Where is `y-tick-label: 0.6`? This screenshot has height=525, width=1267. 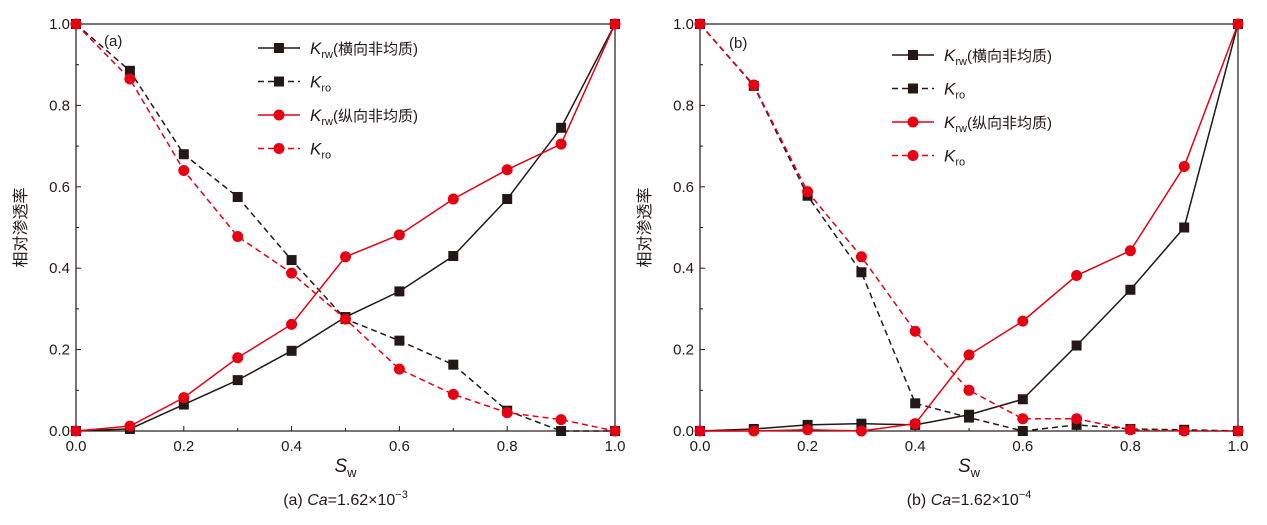
y-tick-label: 0.6 is located at coordinates (59, 187).